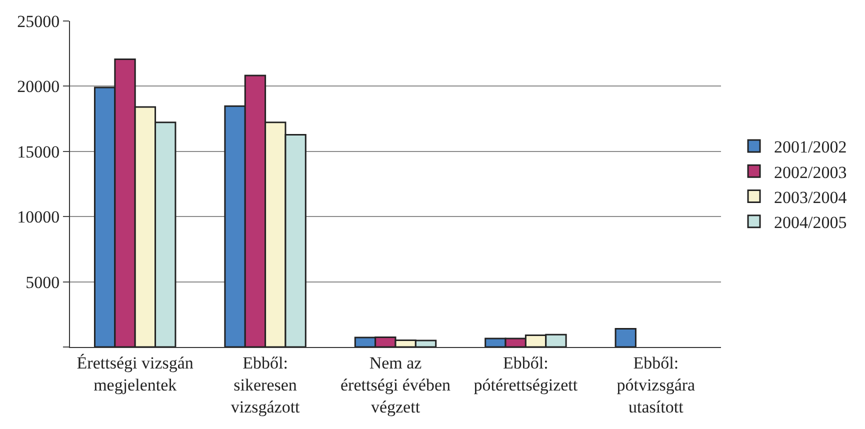  Describe the element at coordinates (810, 147) in the screenshot. I see `legend-label: 2001/2002` at that location.